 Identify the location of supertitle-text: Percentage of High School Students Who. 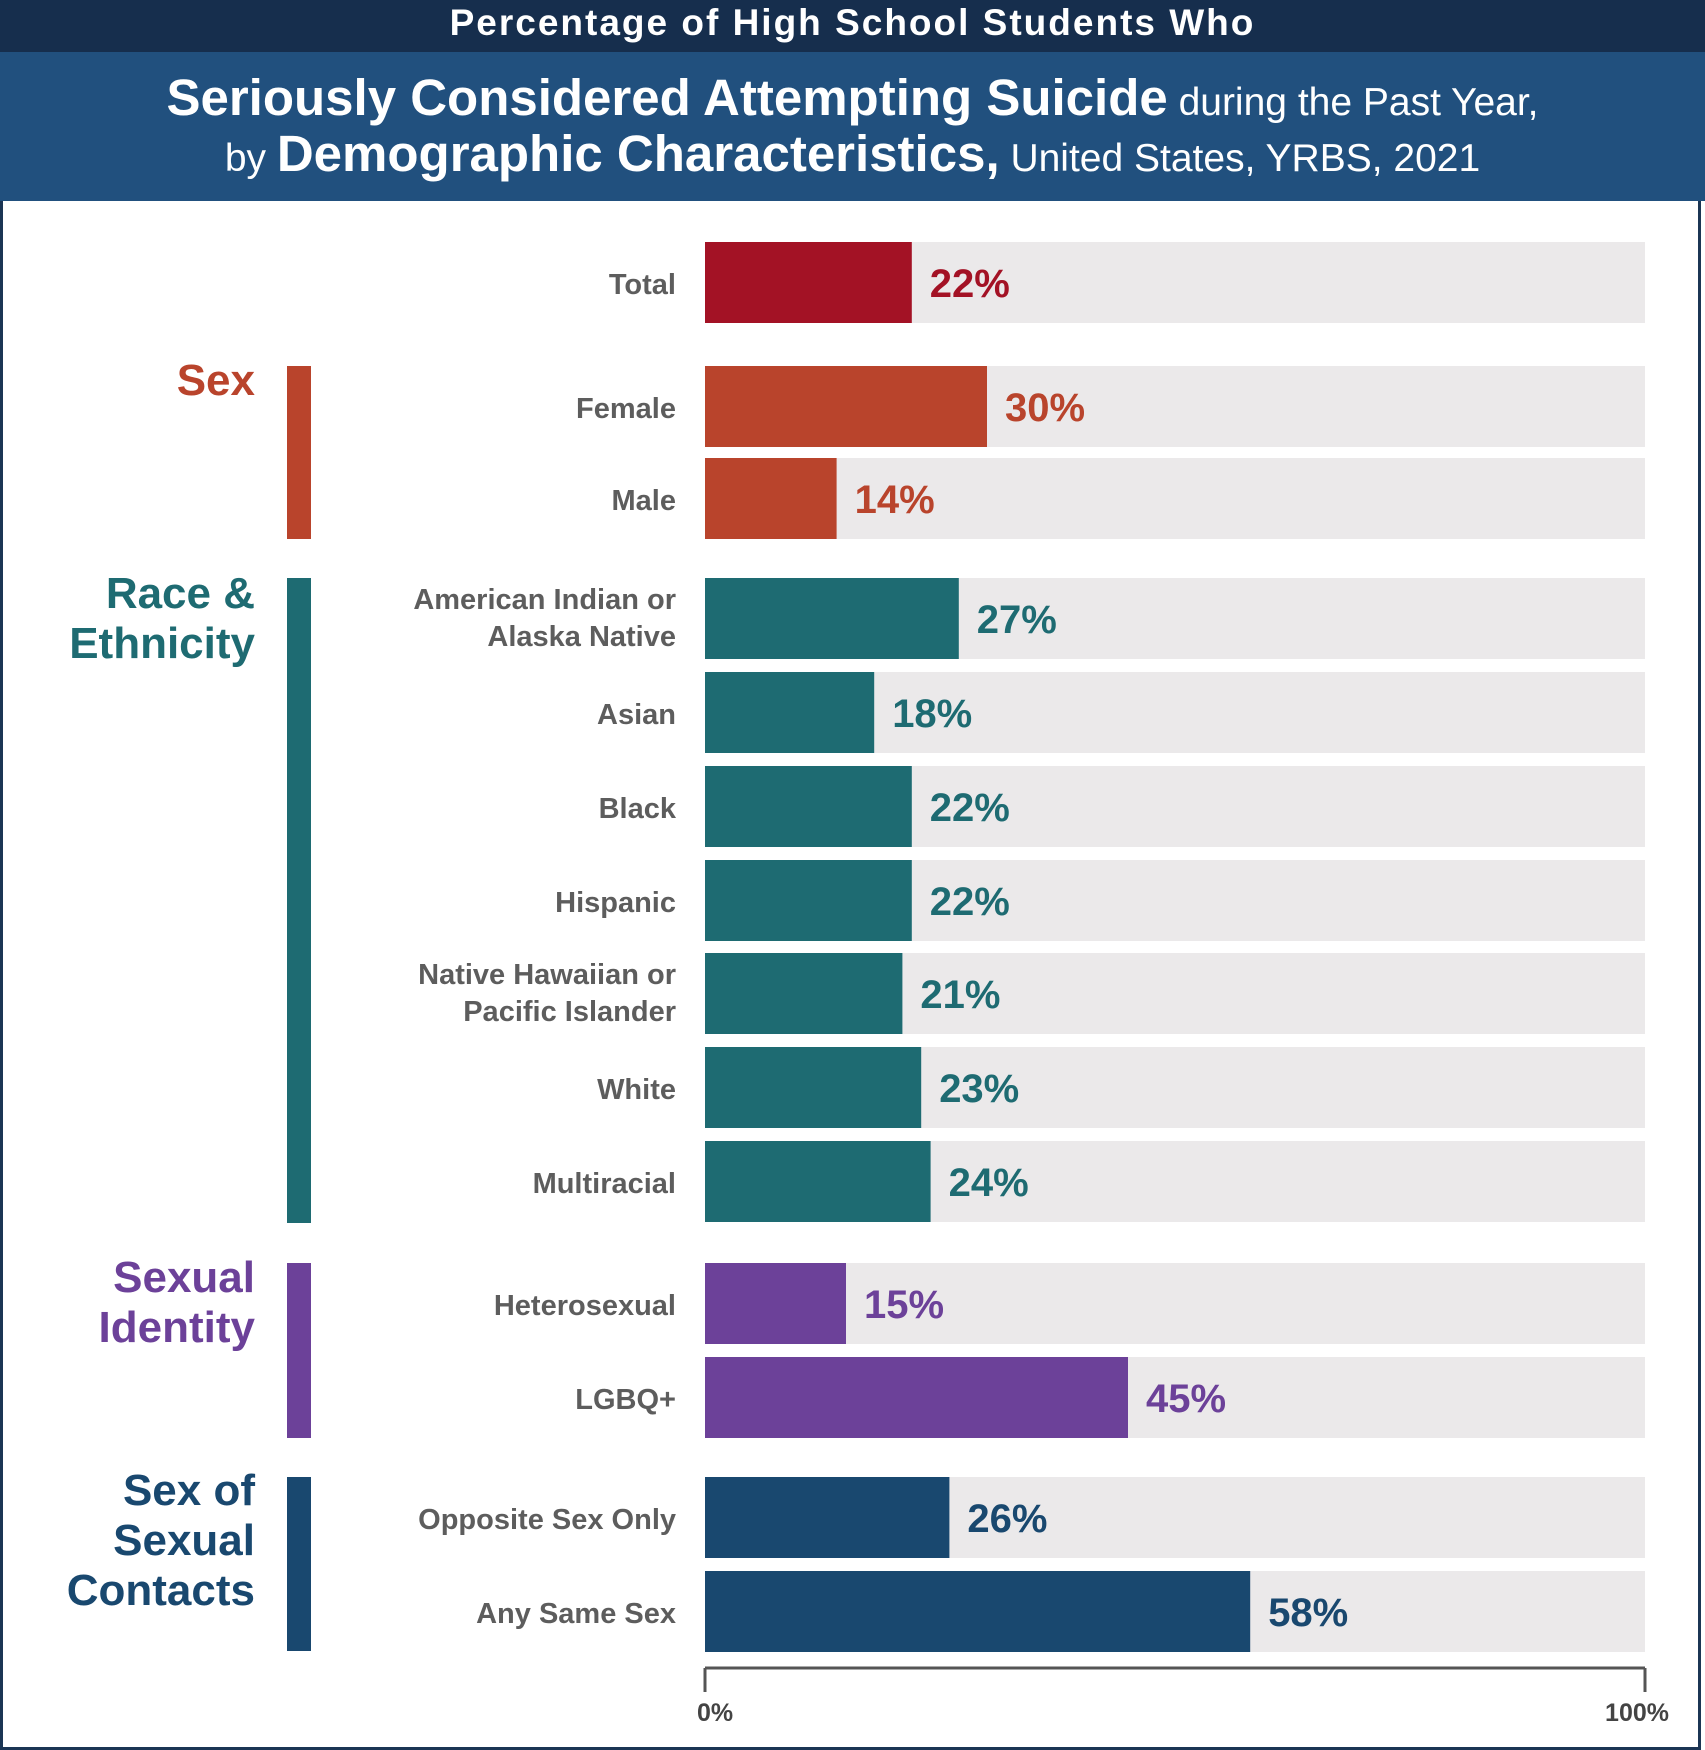
(852, 22).